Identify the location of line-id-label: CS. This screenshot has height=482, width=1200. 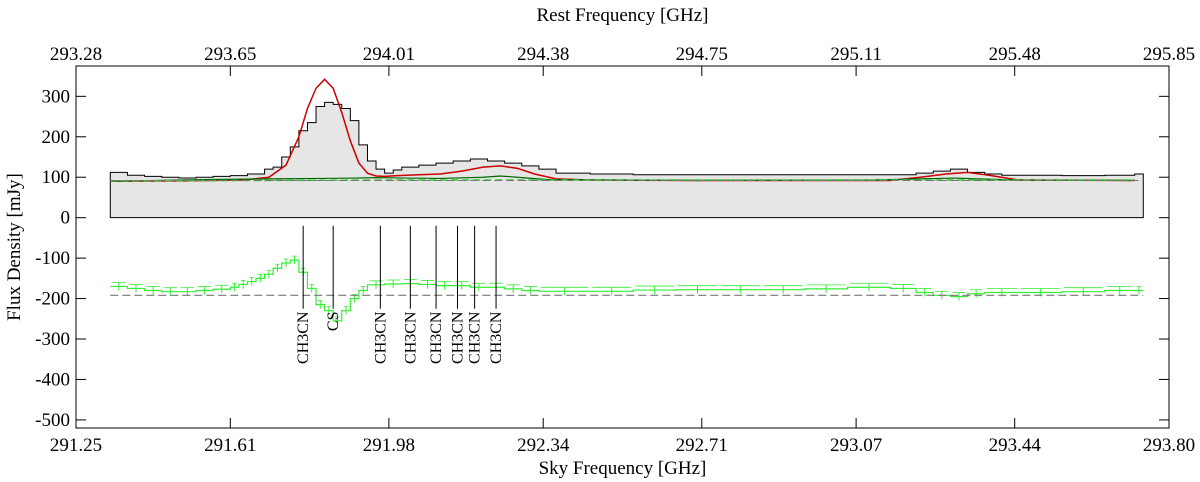
(333, 322).